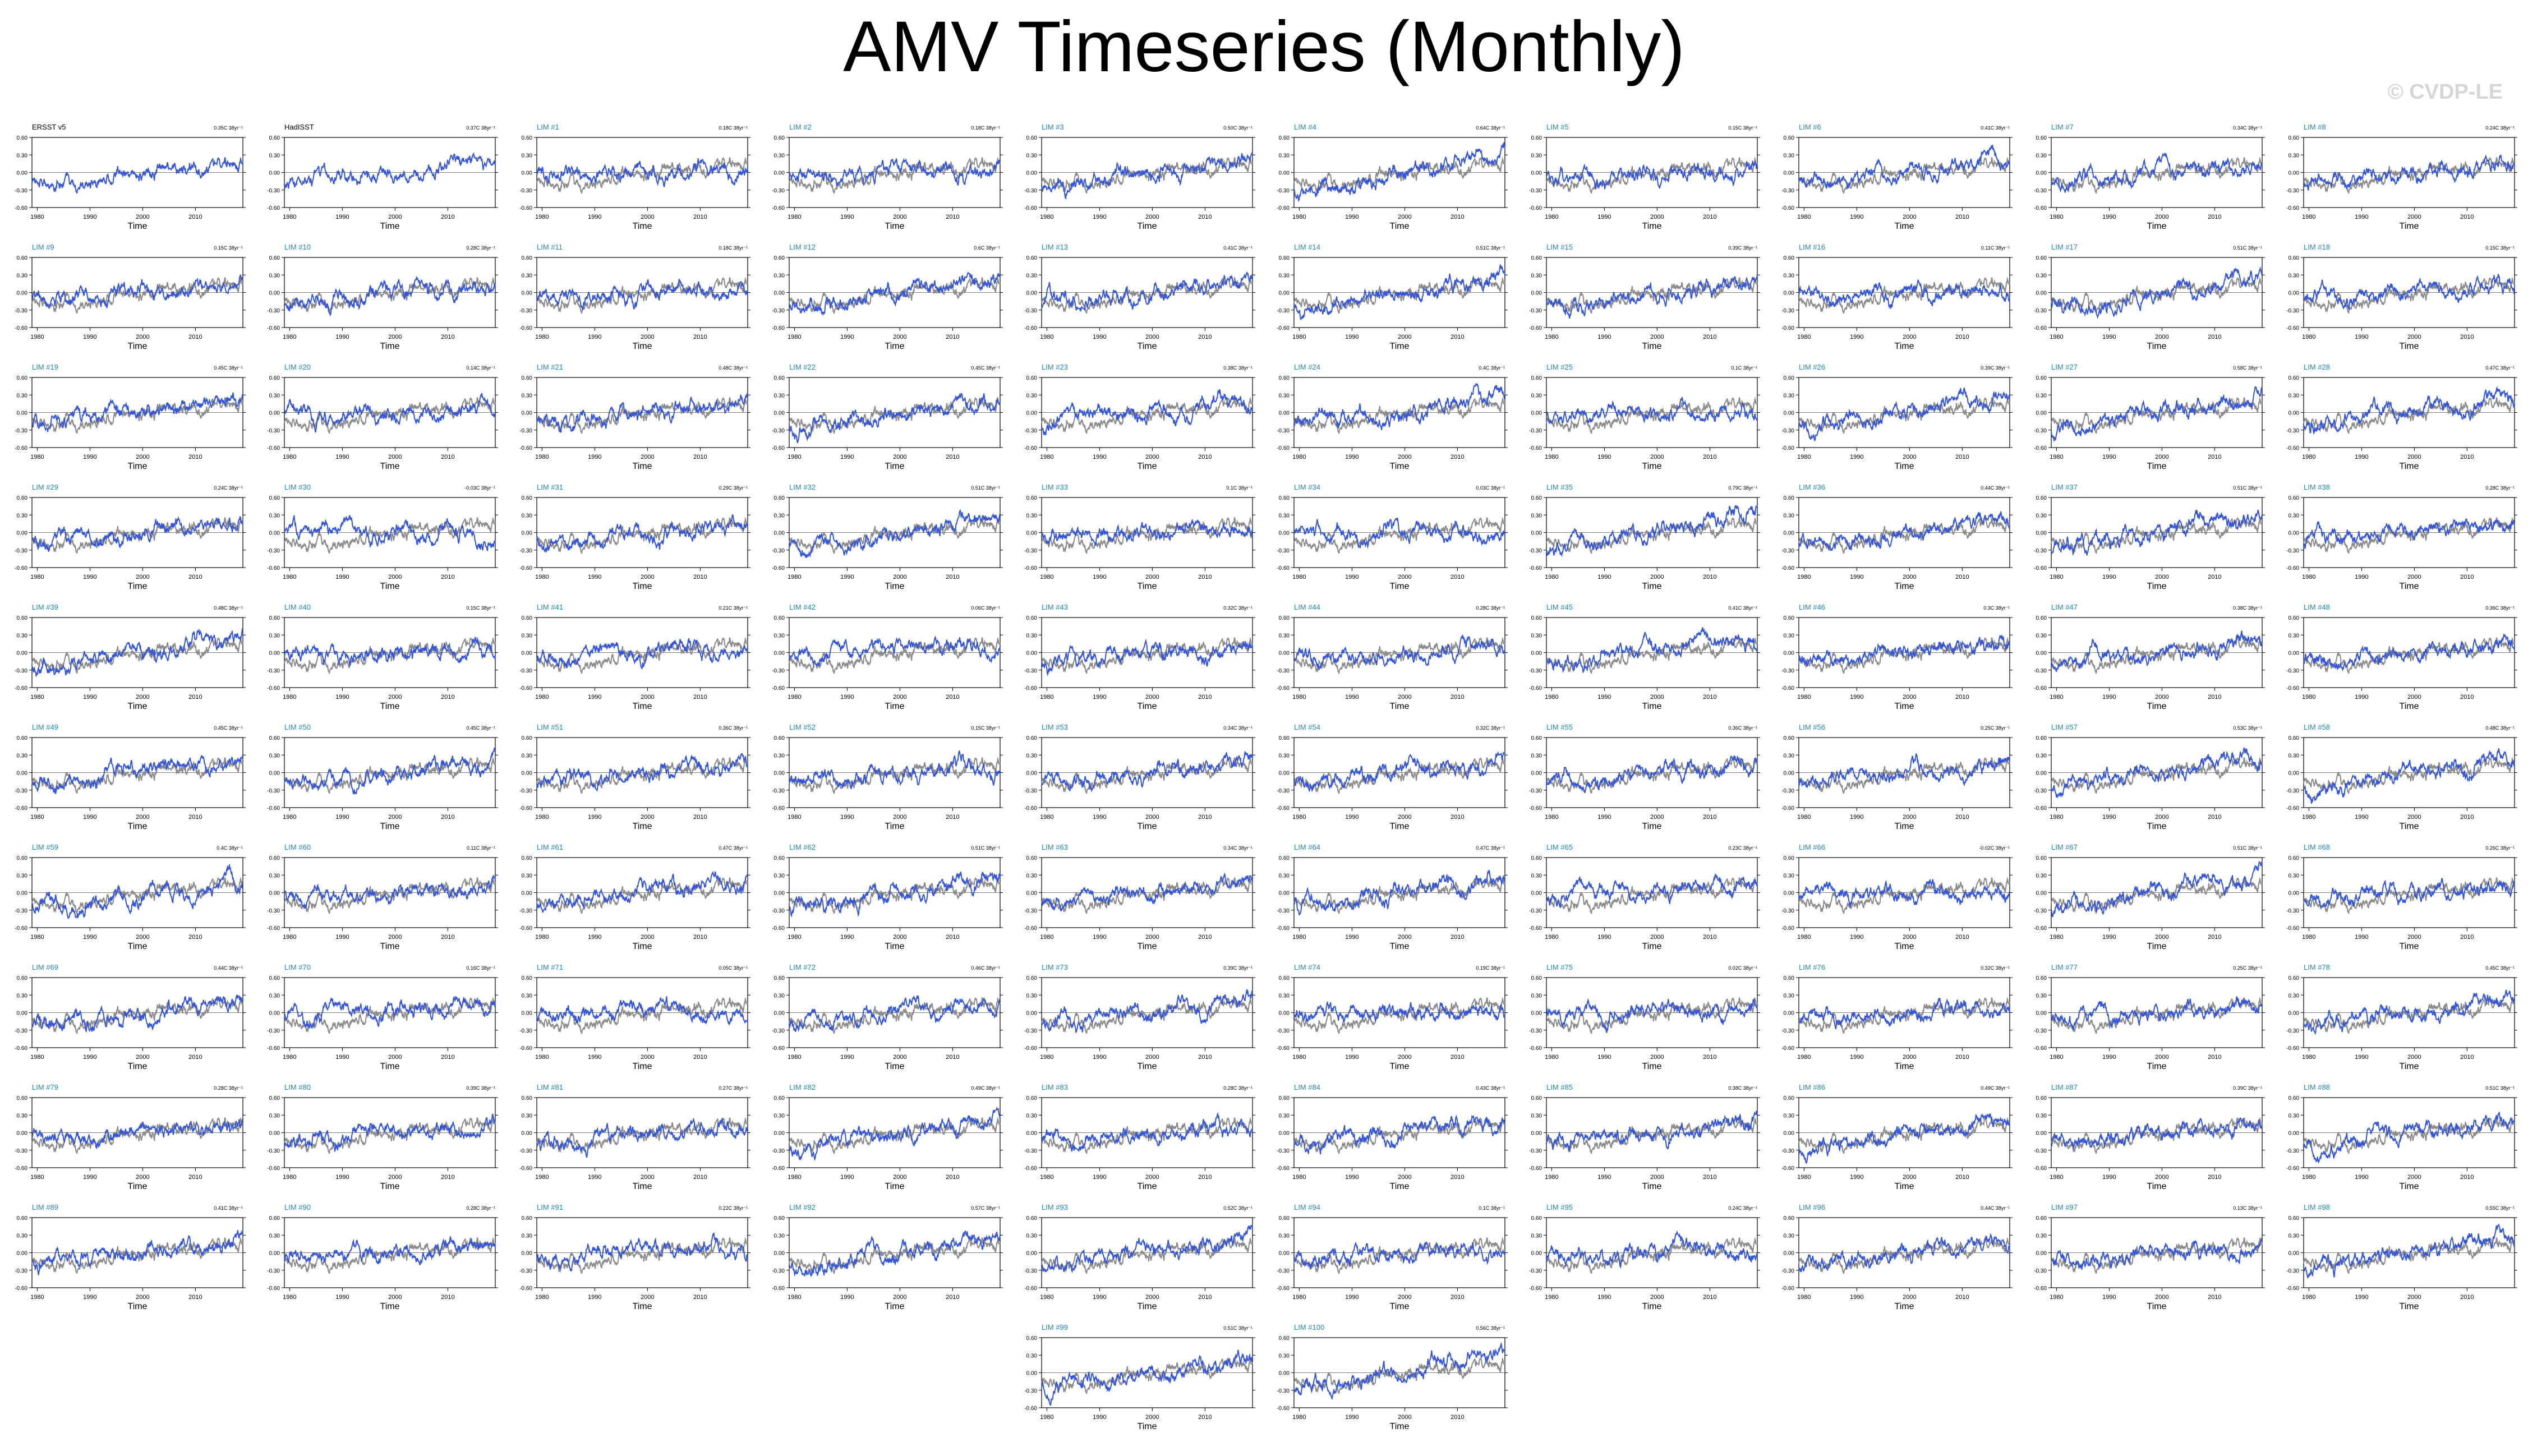 Image resolution: width=2528 pixels, height=1456 pixels. I want to click on panel-label: LIM #36, so click(1812, 487).